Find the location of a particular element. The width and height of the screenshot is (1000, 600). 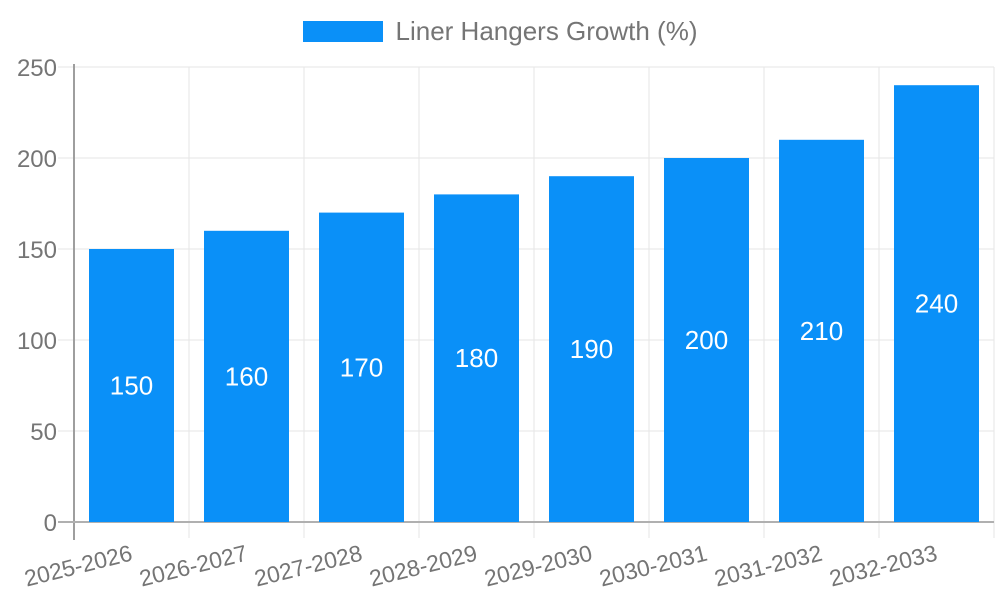

bar-value-label: 180 is located at coordinates (476, 358).